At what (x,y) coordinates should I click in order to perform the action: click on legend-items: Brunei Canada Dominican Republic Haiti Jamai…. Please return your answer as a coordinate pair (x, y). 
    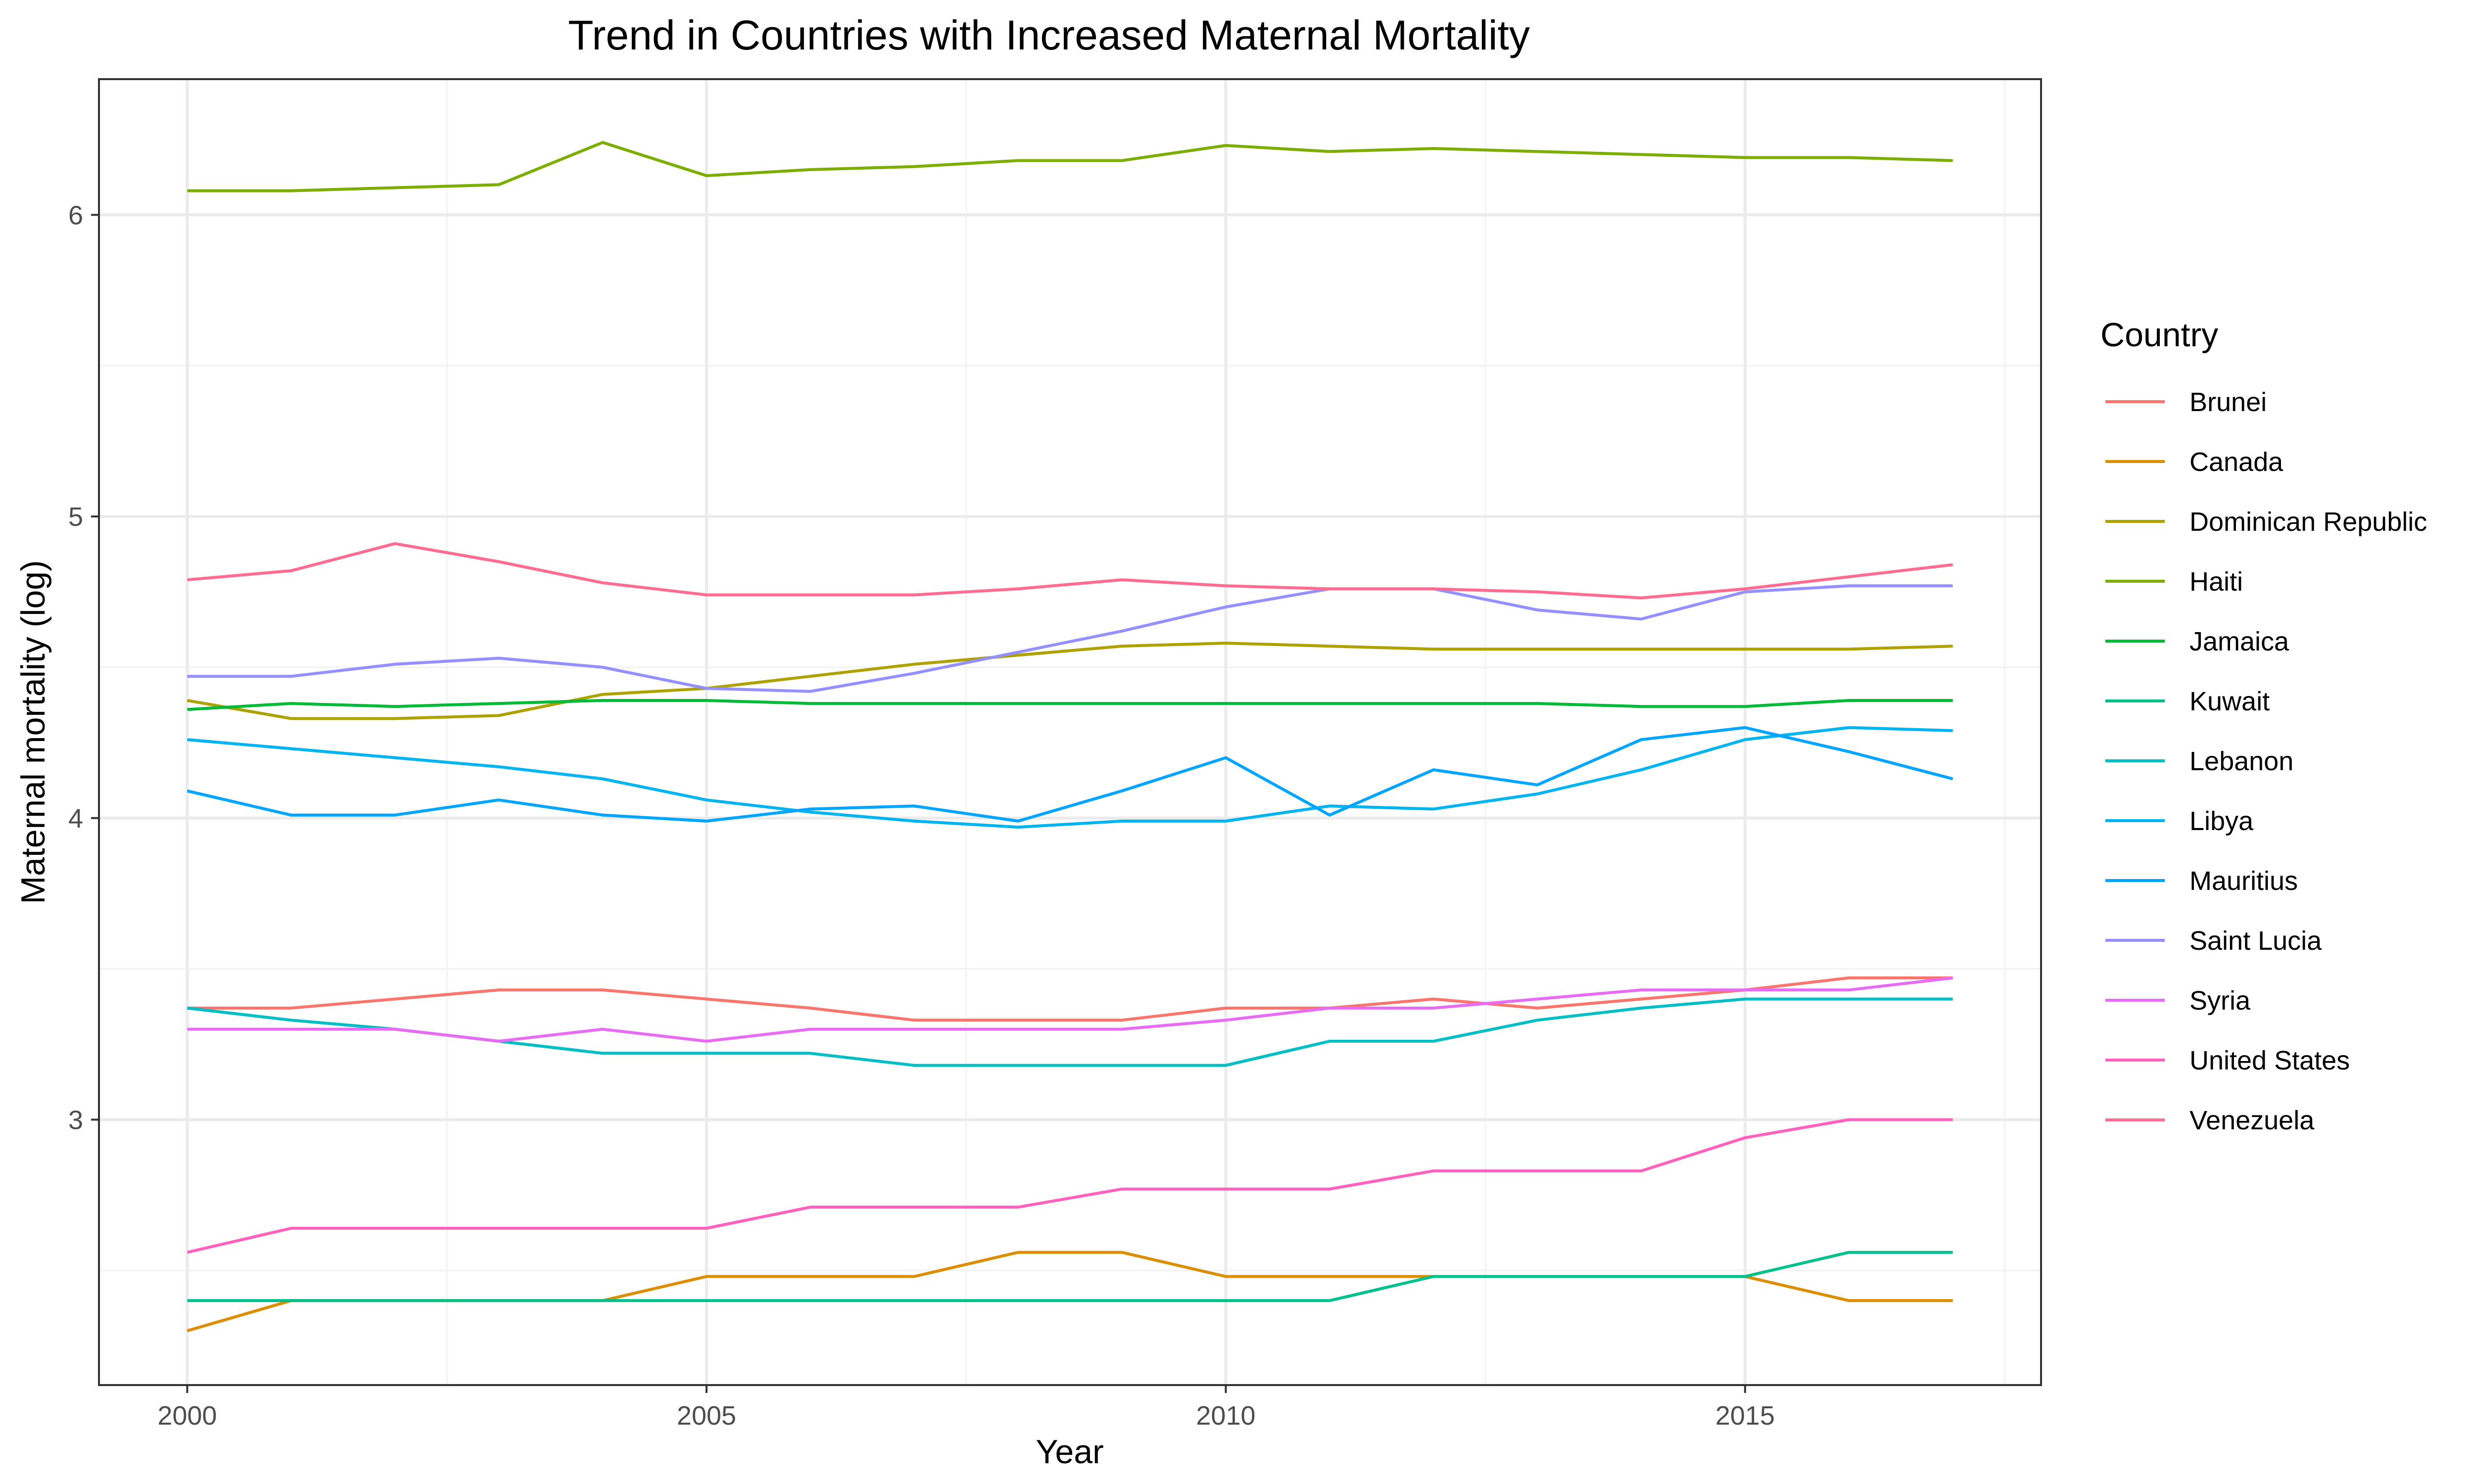
    Looking at the image, I should click on (2266, 761).